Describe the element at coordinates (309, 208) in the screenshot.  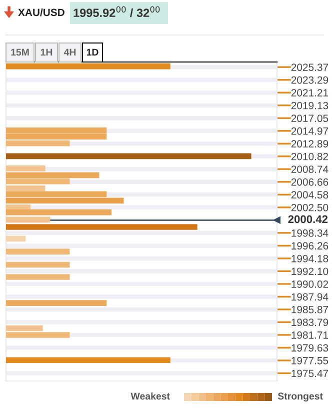
I see `y-tick-label: 2002.50` at that location.